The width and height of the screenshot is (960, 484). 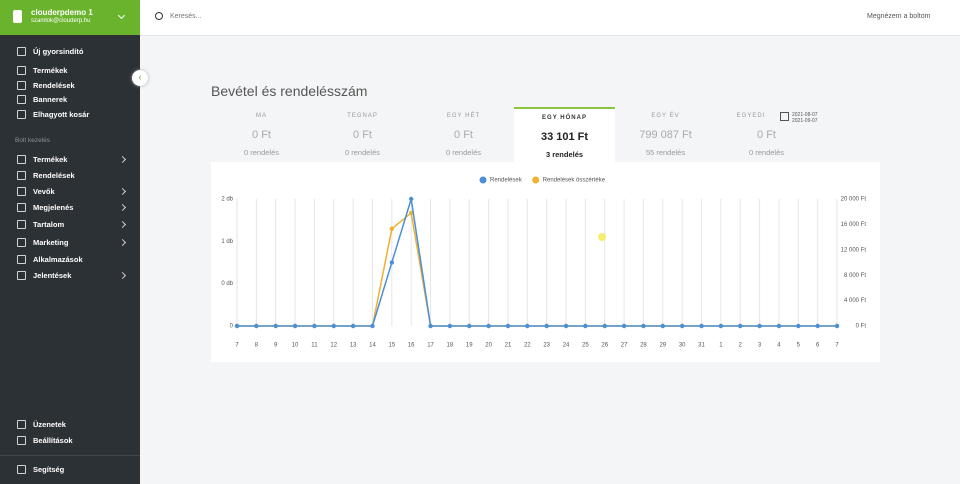 I want to click on y-tick-label: 1 db, so click(x=227, y=242).